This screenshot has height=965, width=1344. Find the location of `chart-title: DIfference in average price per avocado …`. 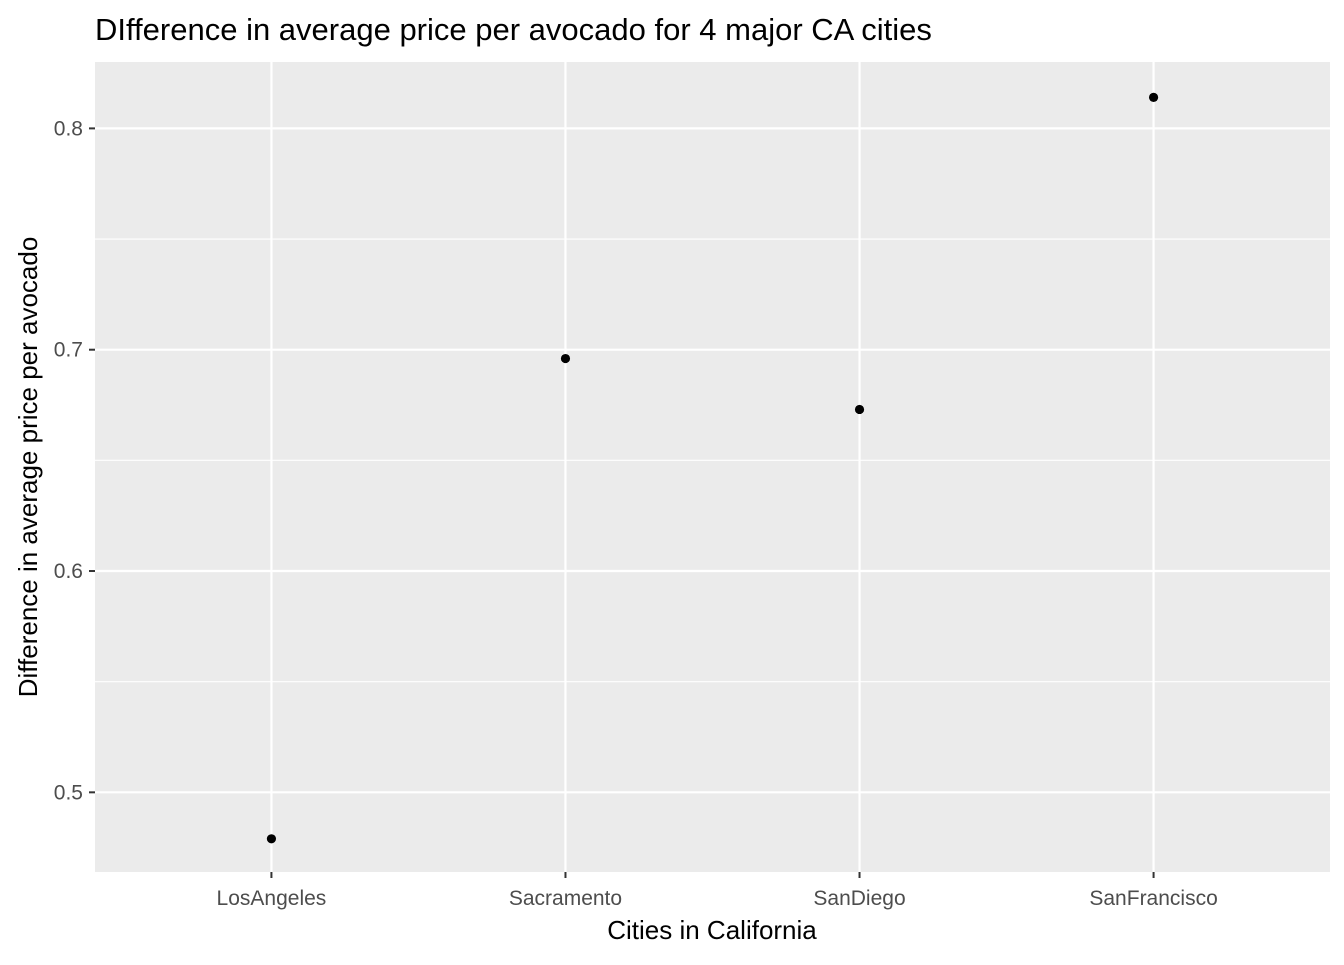

chart-title: DIfference in average price per avocado … is located at coordinates (513, 29).